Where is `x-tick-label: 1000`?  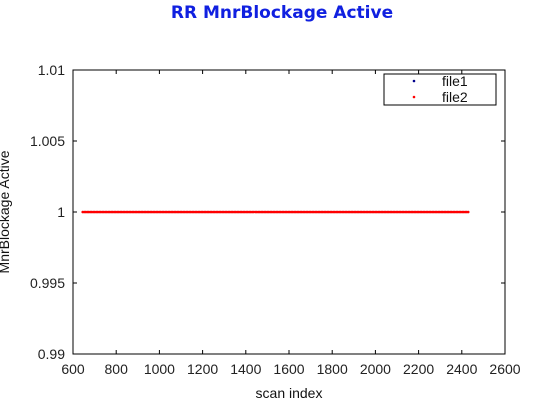
x-tick-label: 1000 is located at coordinates (159, 369).